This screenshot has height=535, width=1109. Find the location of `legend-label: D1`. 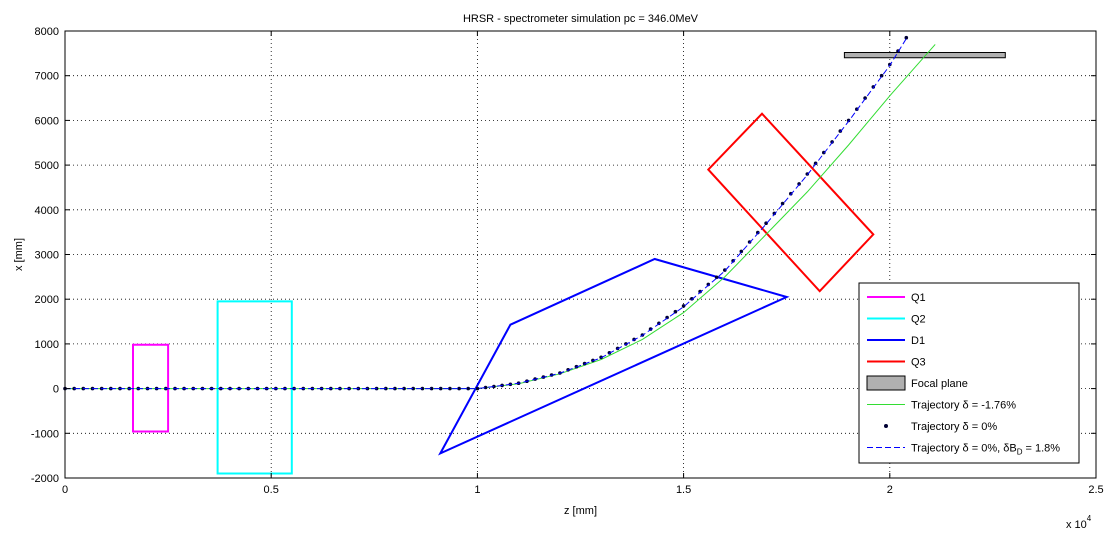

legend-label: D1 is located at coordinates (918, 341).